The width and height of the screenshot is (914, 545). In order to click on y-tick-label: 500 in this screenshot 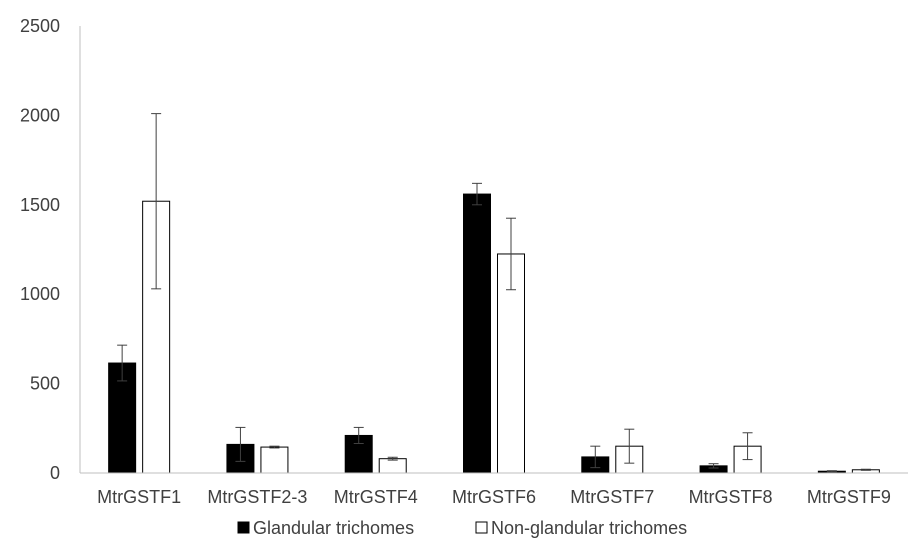, I will do `click(45, 384)`.